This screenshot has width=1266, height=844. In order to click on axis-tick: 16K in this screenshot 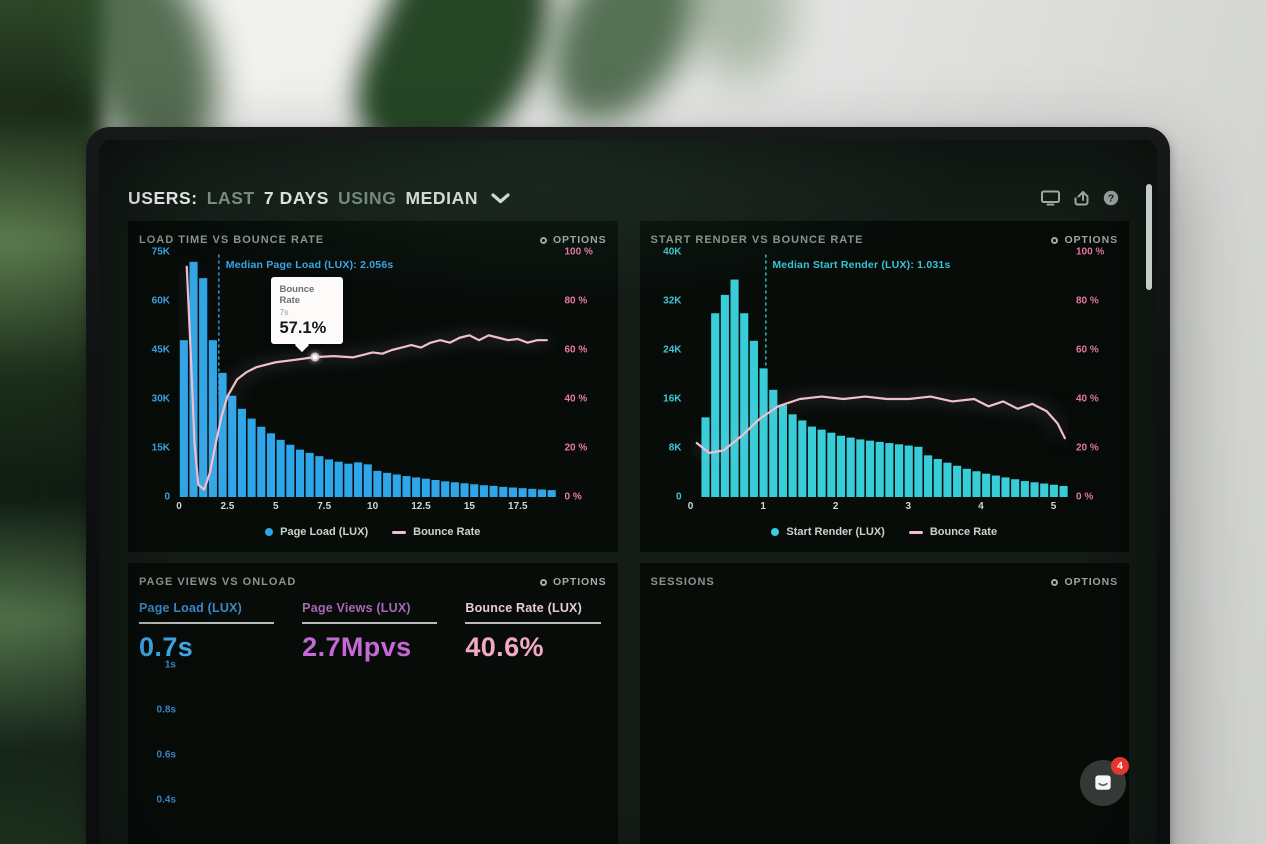, I will do `click(672, 399)`.